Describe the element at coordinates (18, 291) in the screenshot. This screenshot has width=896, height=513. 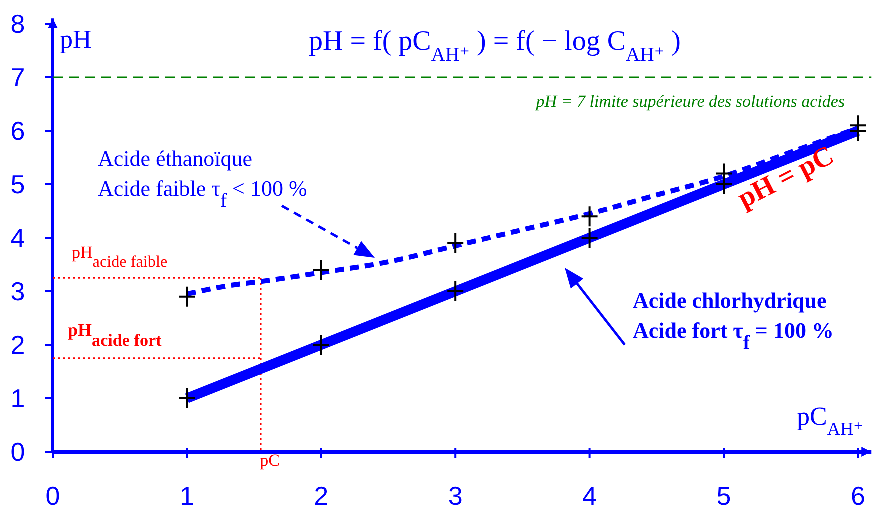
I see `y-tick-label: 3` at that location.